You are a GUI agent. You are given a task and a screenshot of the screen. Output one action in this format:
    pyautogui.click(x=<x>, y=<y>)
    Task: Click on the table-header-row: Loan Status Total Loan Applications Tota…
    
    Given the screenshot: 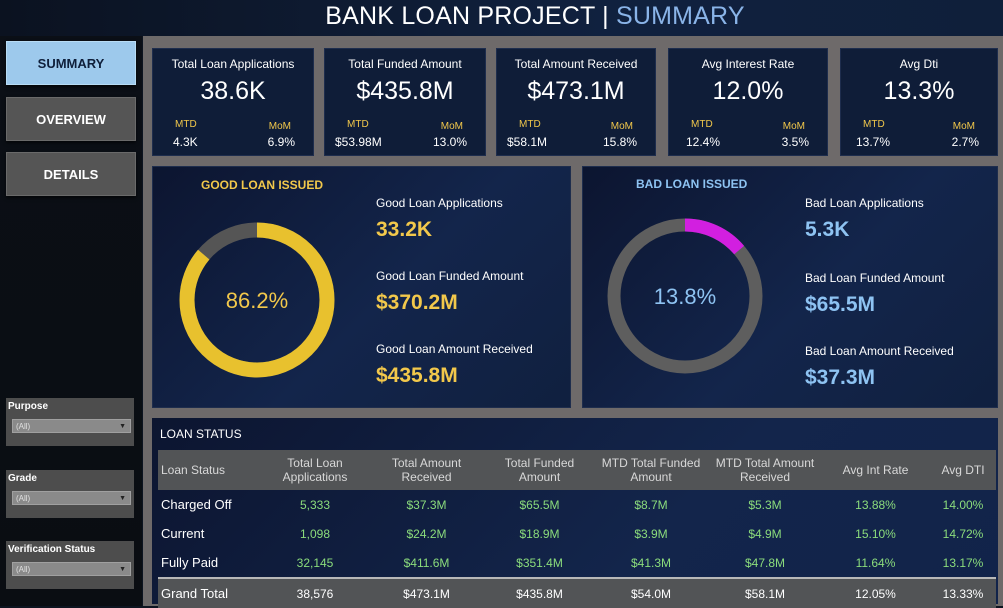 What is the action you would take?
    pyautogui.click(x=577, y=470)
    